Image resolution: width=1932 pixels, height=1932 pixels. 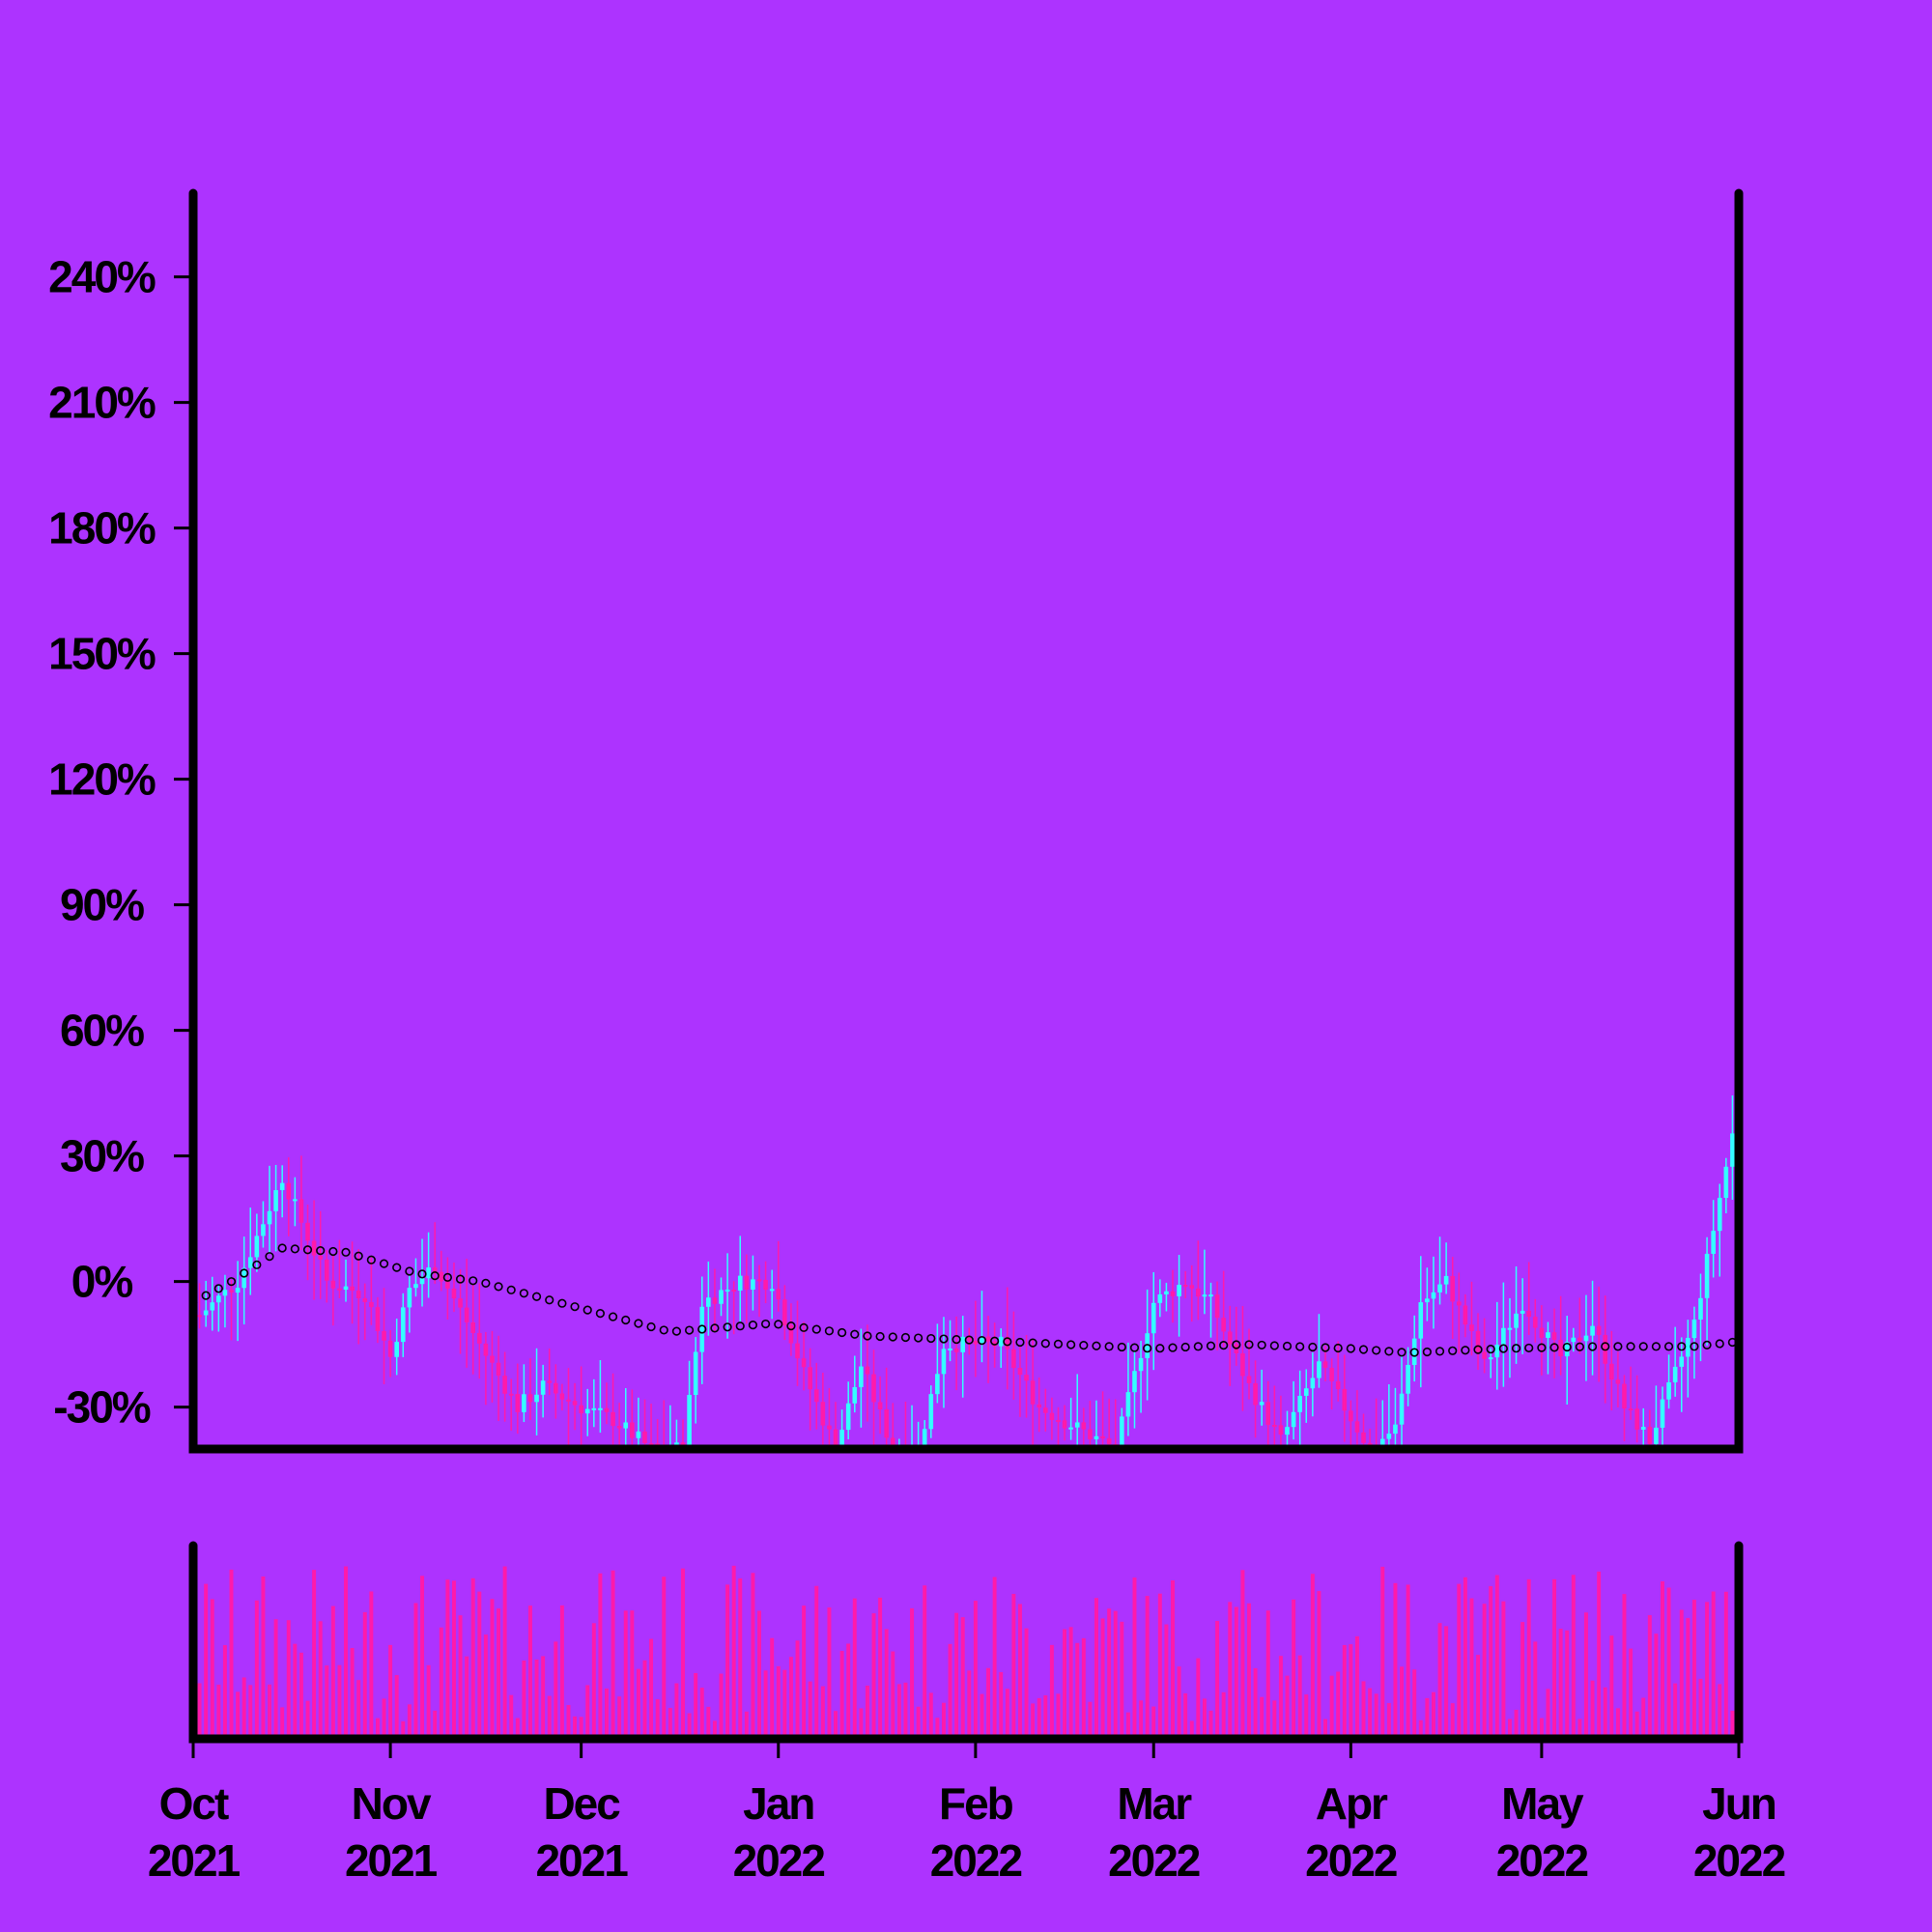 I want to click on y-tick-label: 60%, so click(x=102, y=1031).